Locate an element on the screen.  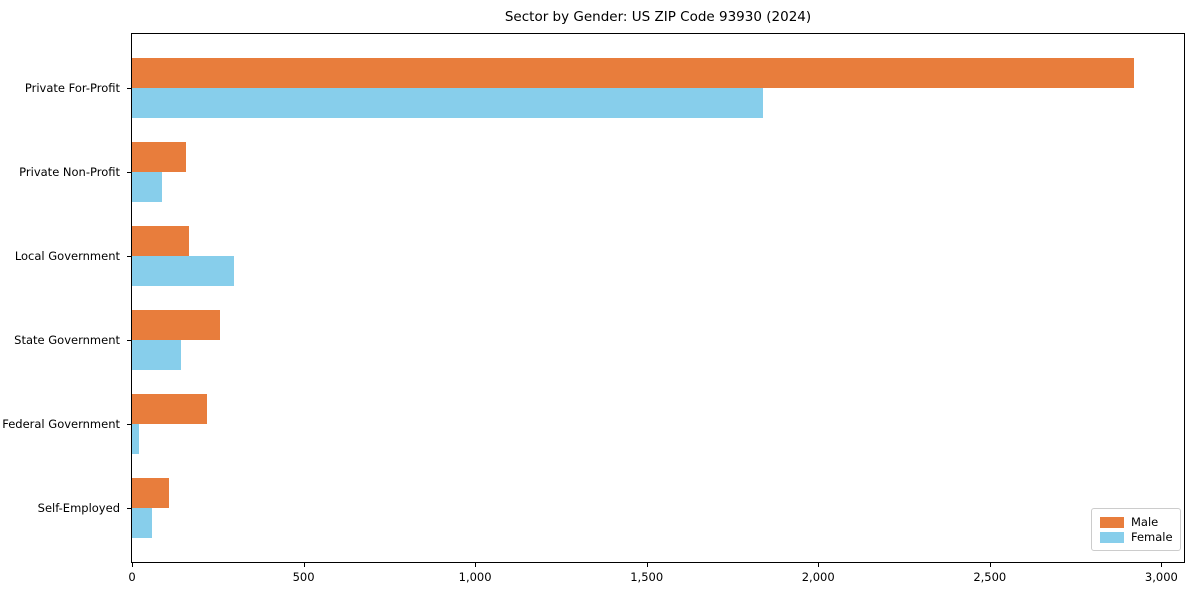
x-tick-label: 2,000 is located at coordinates (818, 577).